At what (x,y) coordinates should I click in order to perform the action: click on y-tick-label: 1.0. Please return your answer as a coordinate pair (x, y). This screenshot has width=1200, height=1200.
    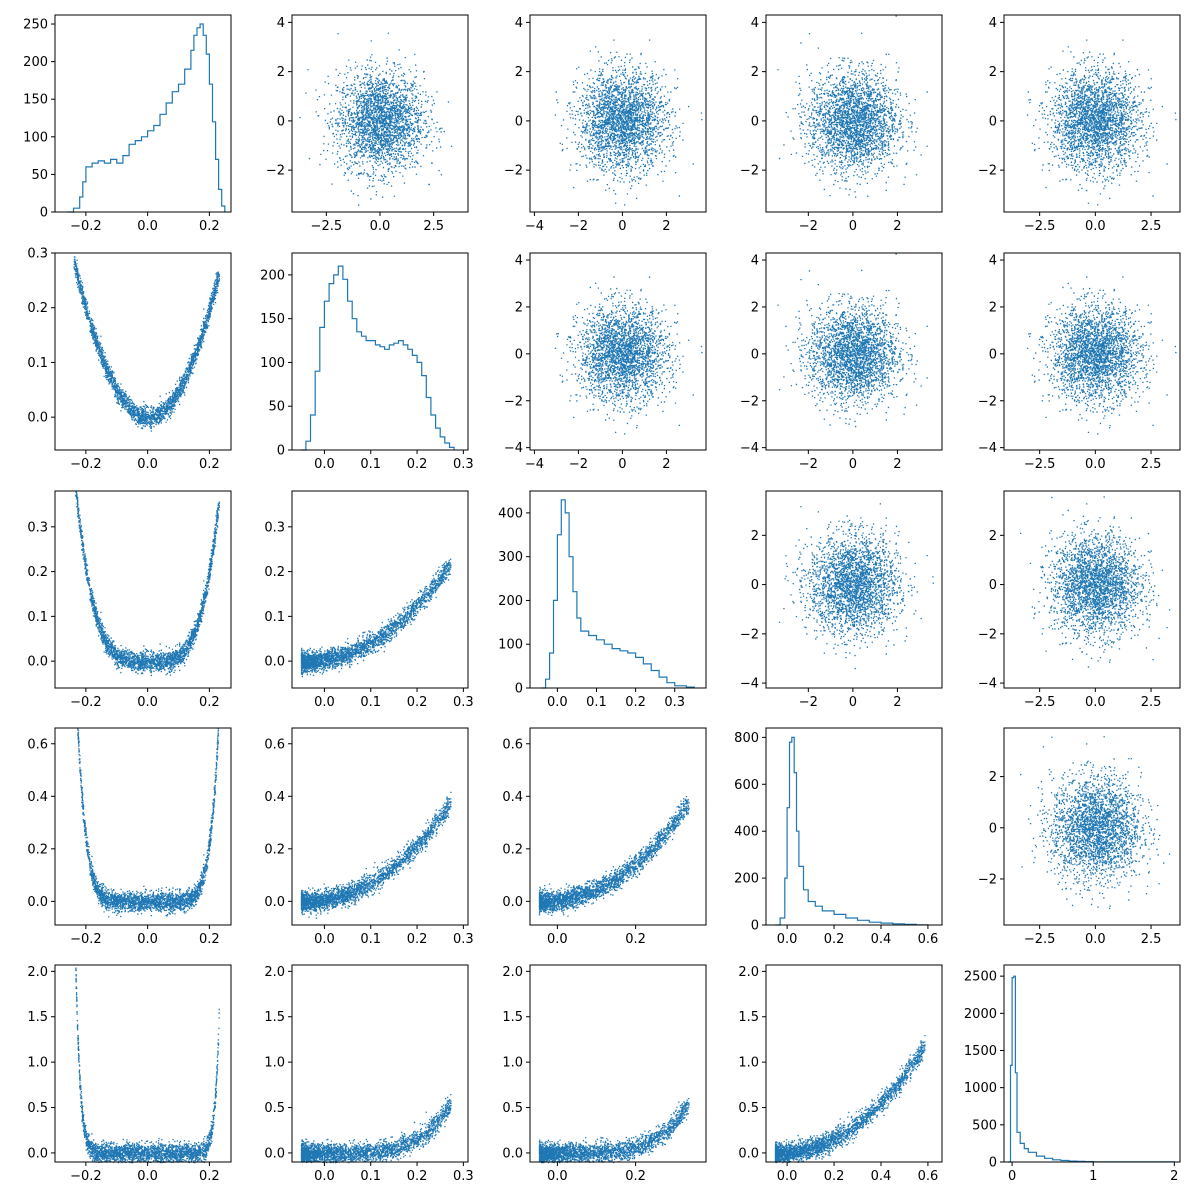
    Looking at the image, I should click on (748, 1063).